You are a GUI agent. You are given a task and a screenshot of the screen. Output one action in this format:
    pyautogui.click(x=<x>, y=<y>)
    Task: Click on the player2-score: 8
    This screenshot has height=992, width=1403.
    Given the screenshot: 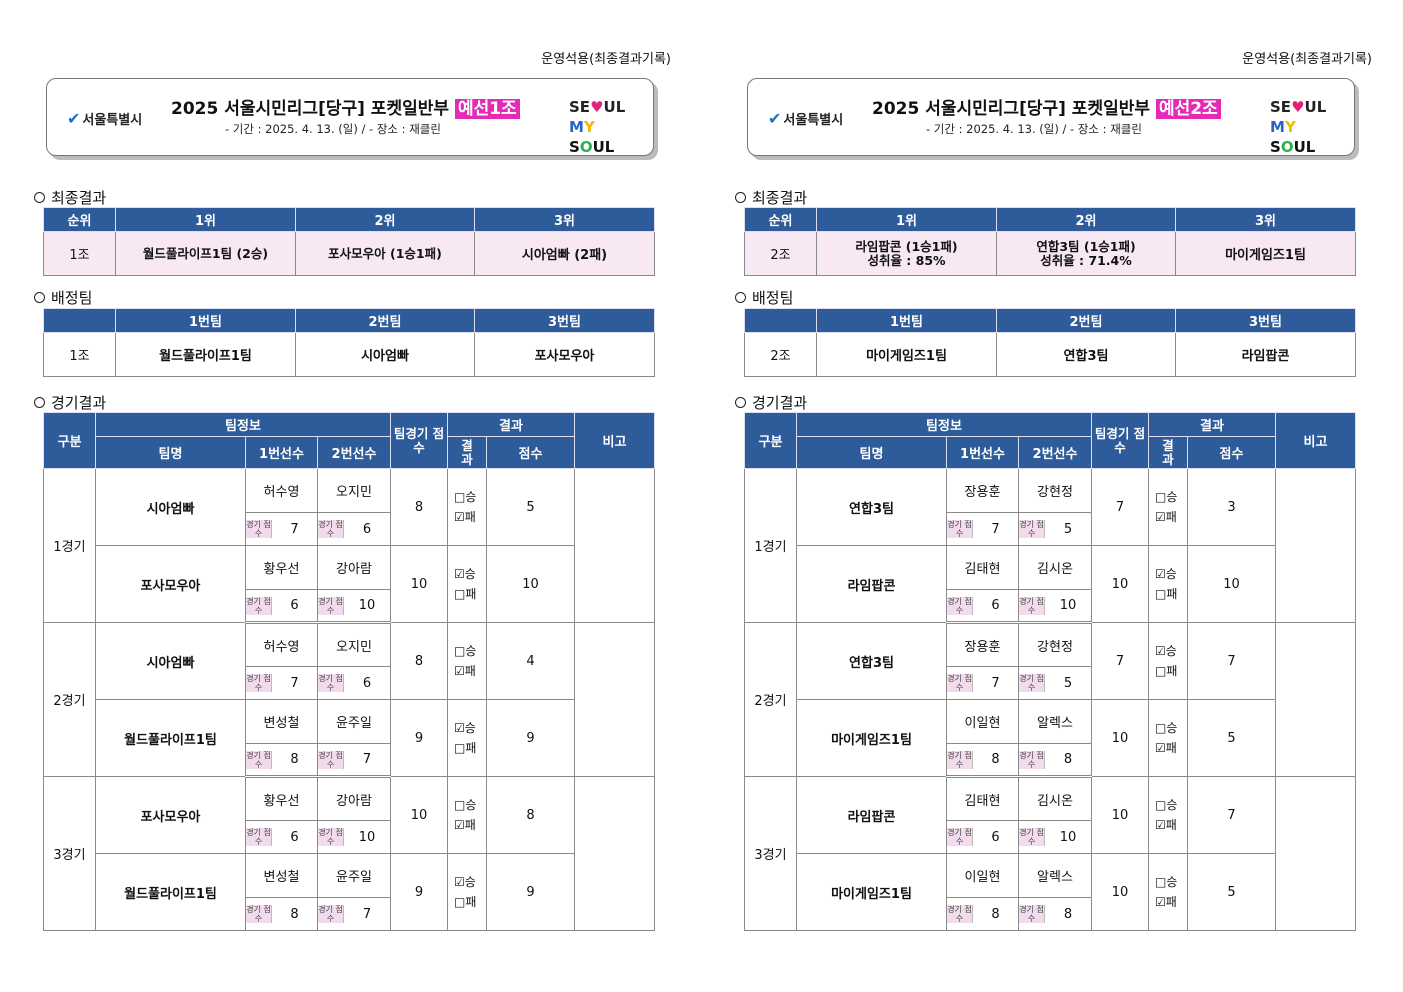 What is the action you would take?
    pyautogui.click(x=1068, y=914)
    